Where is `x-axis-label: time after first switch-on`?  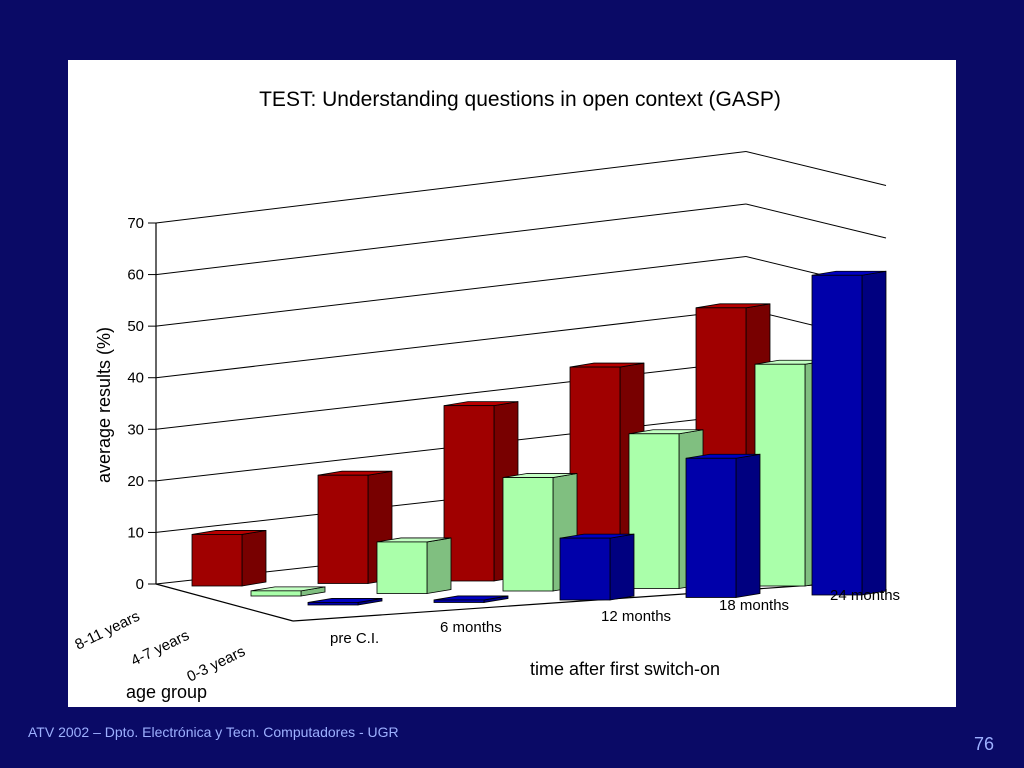
x-axis-label: time after first switch-on is located at coordinates (625, 669).